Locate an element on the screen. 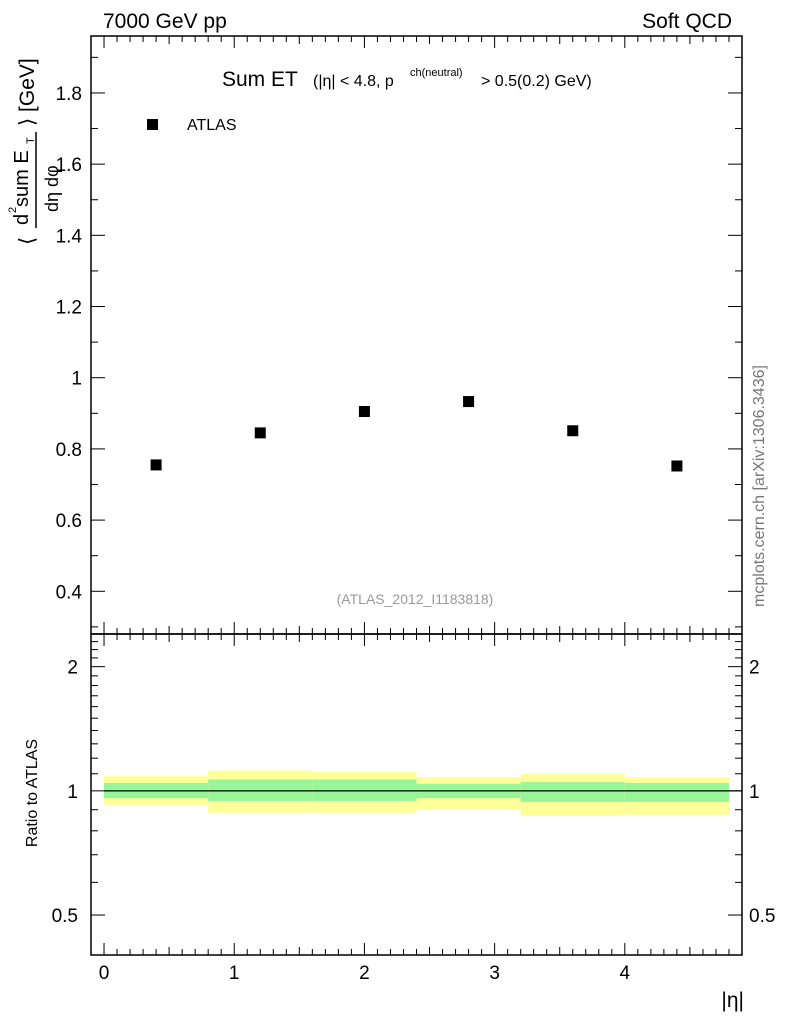 The image size is (786, 1024). y-tick-label: 1.6 is located at coordinates (69, 165).